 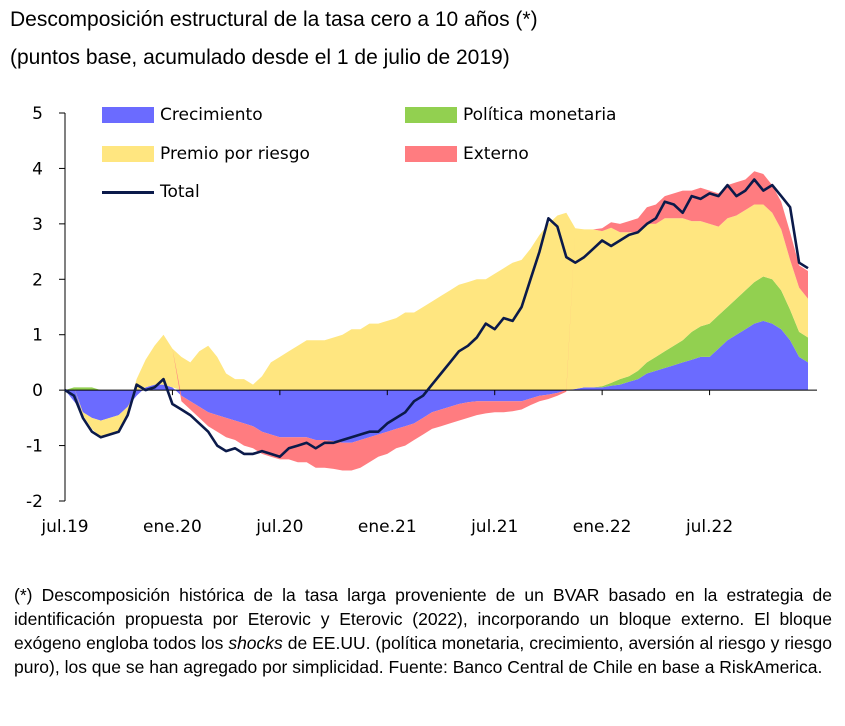 I want to click on legend-label-crecimiento: Crecimiento, so click(x=211, y=115).